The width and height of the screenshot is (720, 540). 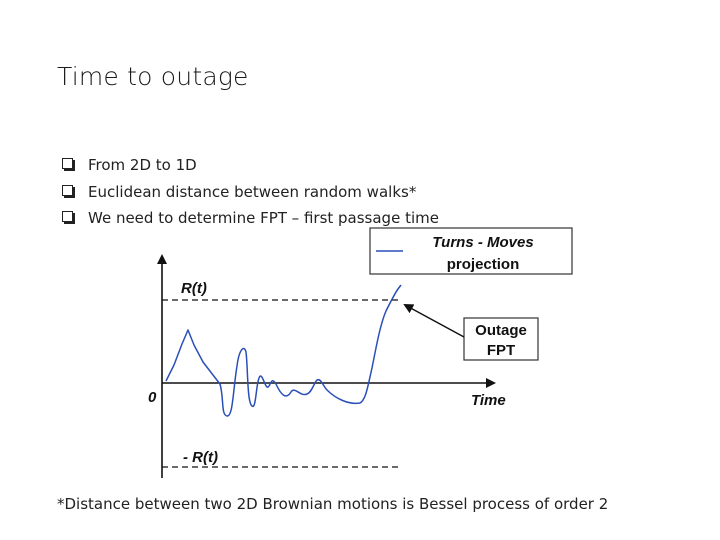 What do you see at coordinates (283, 350) in the screenshot?
I see `random-walk-curve` at bounding box center [283, 350].